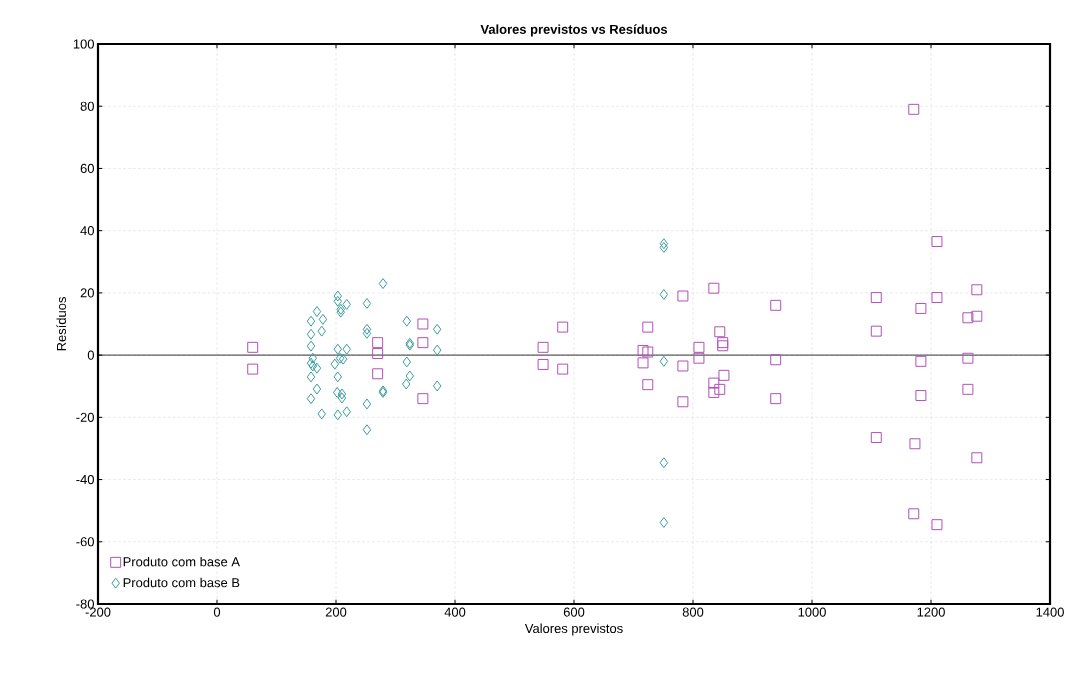 This screenshot has width=1084, height=675. Describe the element at coordinates (85, 479) in the screenshot. I see `y-tick-label: -40` at that location.